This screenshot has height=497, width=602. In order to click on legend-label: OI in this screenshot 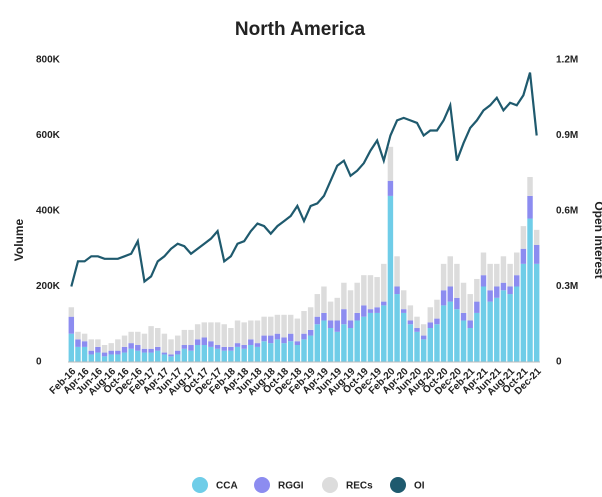, I will do `click(419, 486)`.